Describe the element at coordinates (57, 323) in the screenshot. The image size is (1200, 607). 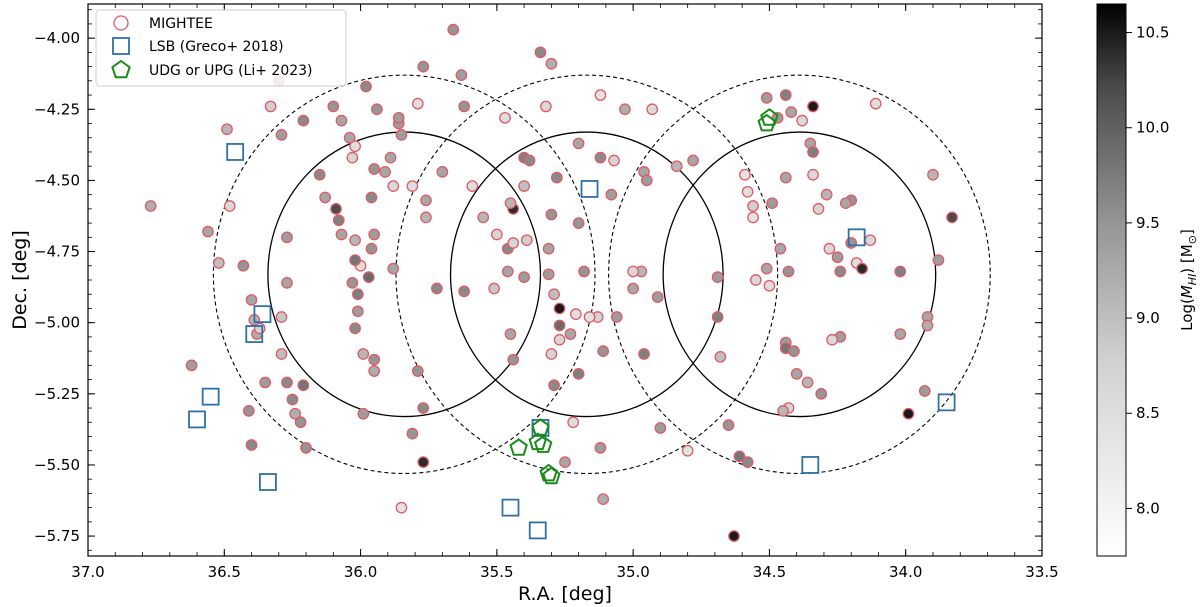
I see `y-tick-label: −5.00` at that location.